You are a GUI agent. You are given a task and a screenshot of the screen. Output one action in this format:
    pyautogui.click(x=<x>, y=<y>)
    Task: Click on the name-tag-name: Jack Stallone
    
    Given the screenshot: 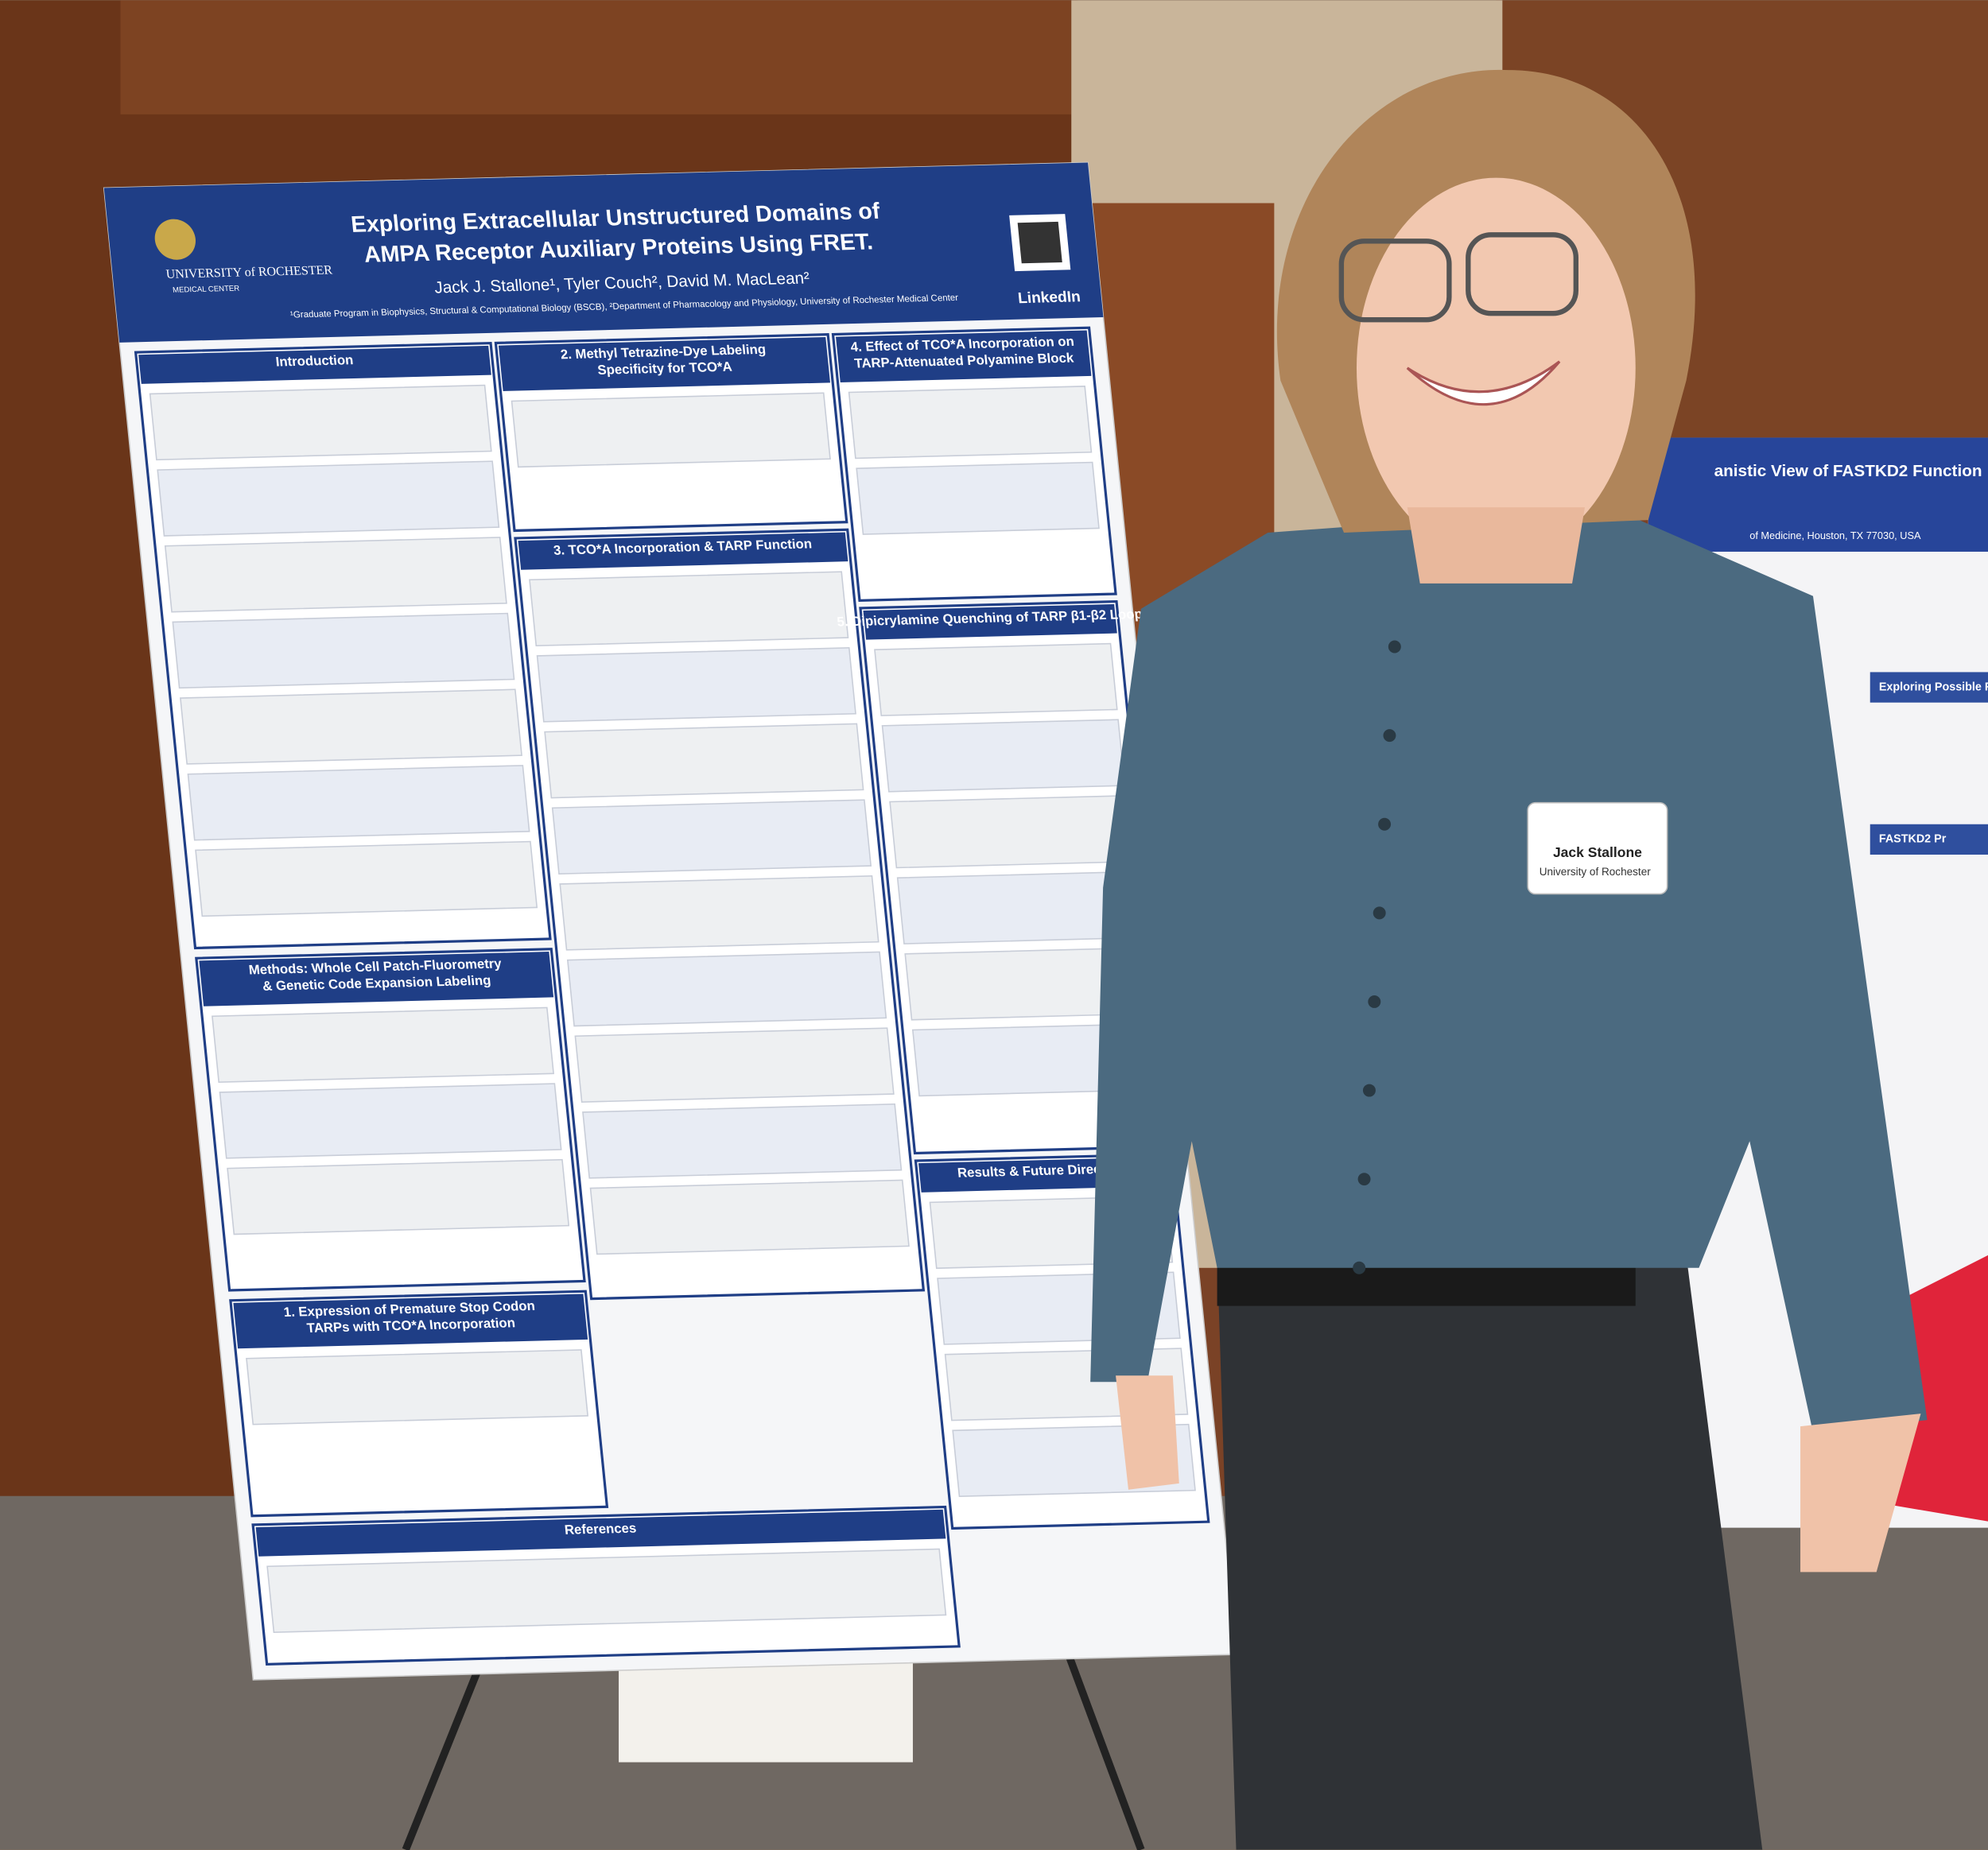 What is the action you would take?
    pyautogui.click(x=1597, y=852)
    